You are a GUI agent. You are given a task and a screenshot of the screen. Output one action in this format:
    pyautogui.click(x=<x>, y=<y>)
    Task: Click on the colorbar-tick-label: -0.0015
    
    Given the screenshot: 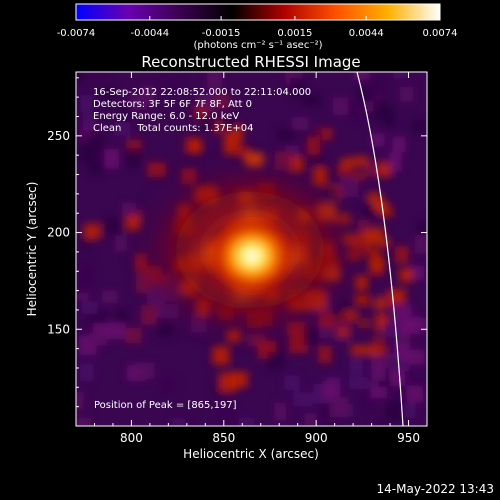 What is the action you would take?
    pyautogui.click(x=221, y=33)
    